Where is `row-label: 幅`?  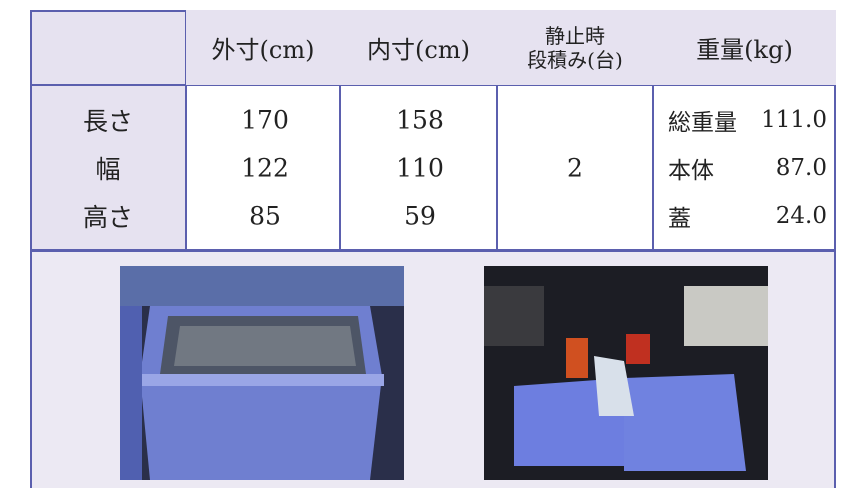 row-label: 幅 is located at coordinates (108, 169).